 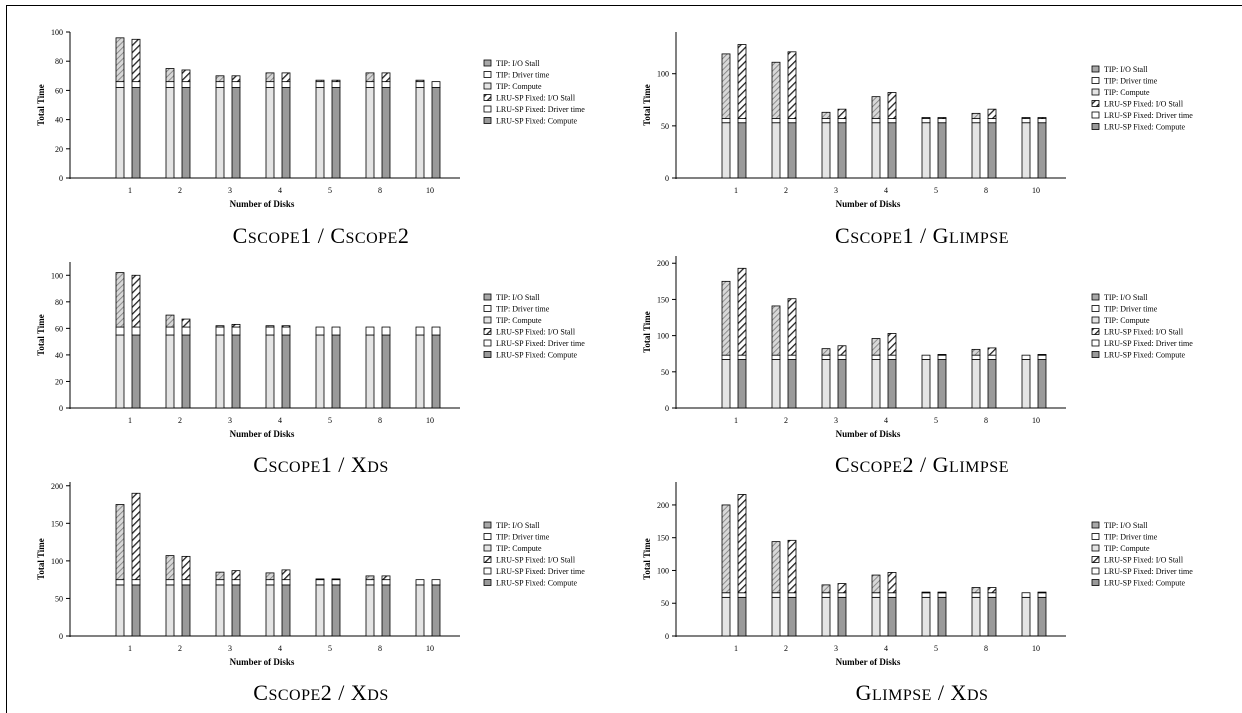 What do you see at coordinates (57, 486) in the screenshot?
I see `y-tick-label: 200` at bounding box center [57, 486].